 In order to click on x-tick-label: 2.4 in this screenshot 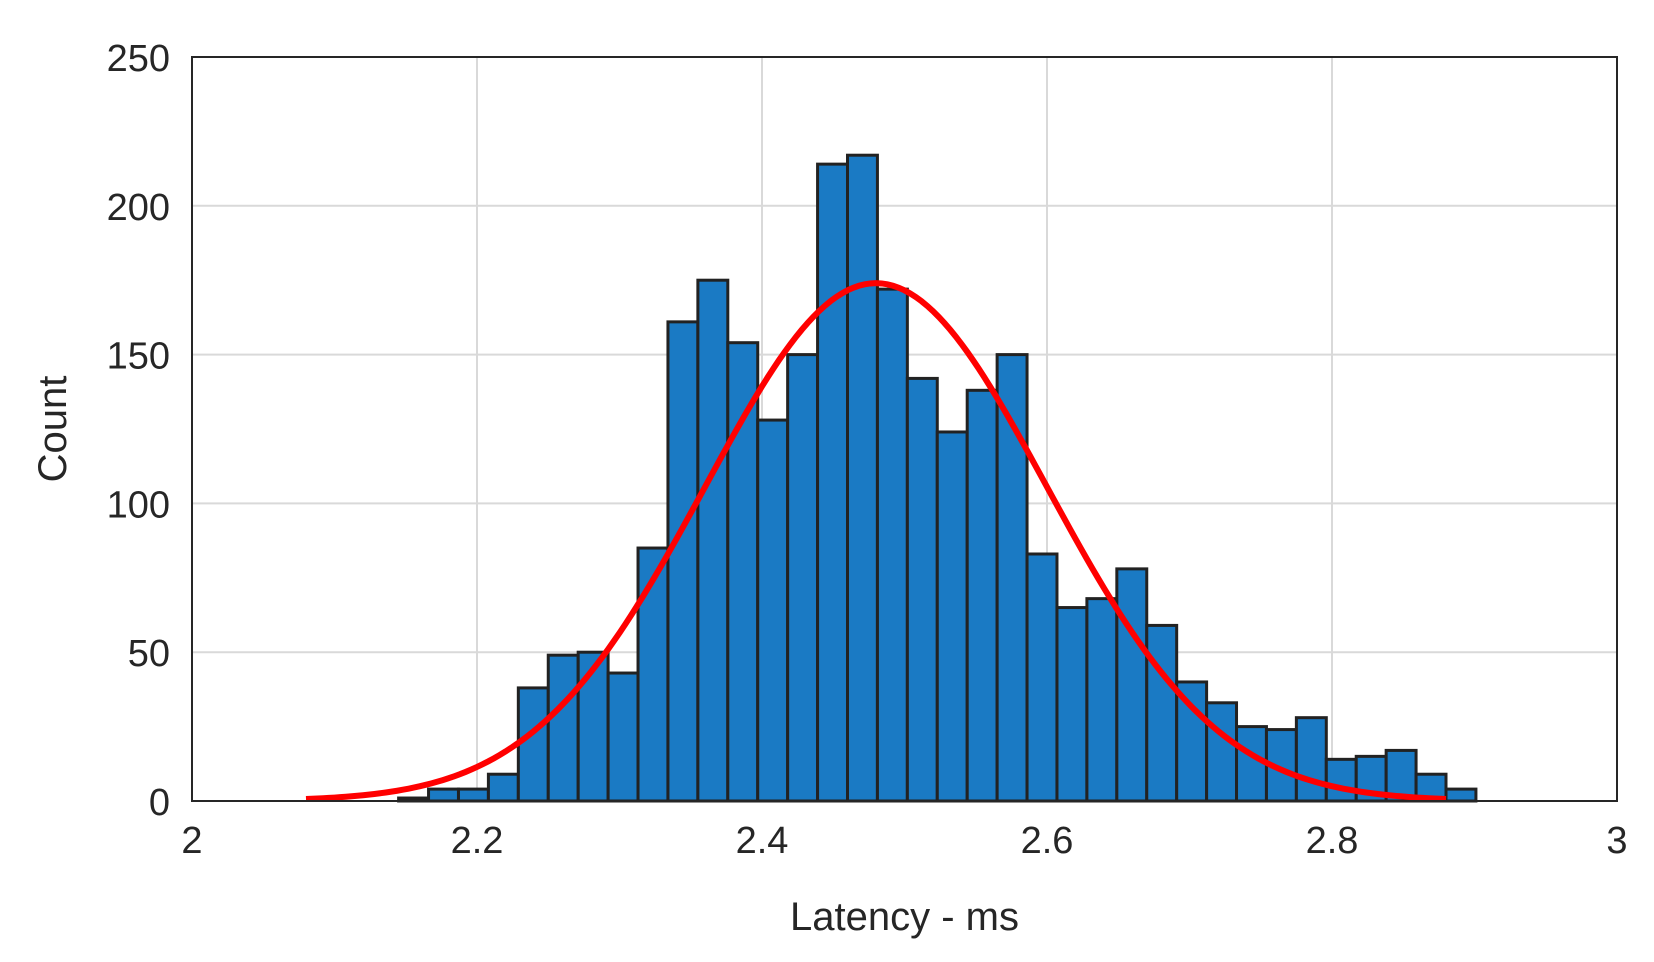, I will do `click(762, 841)`.